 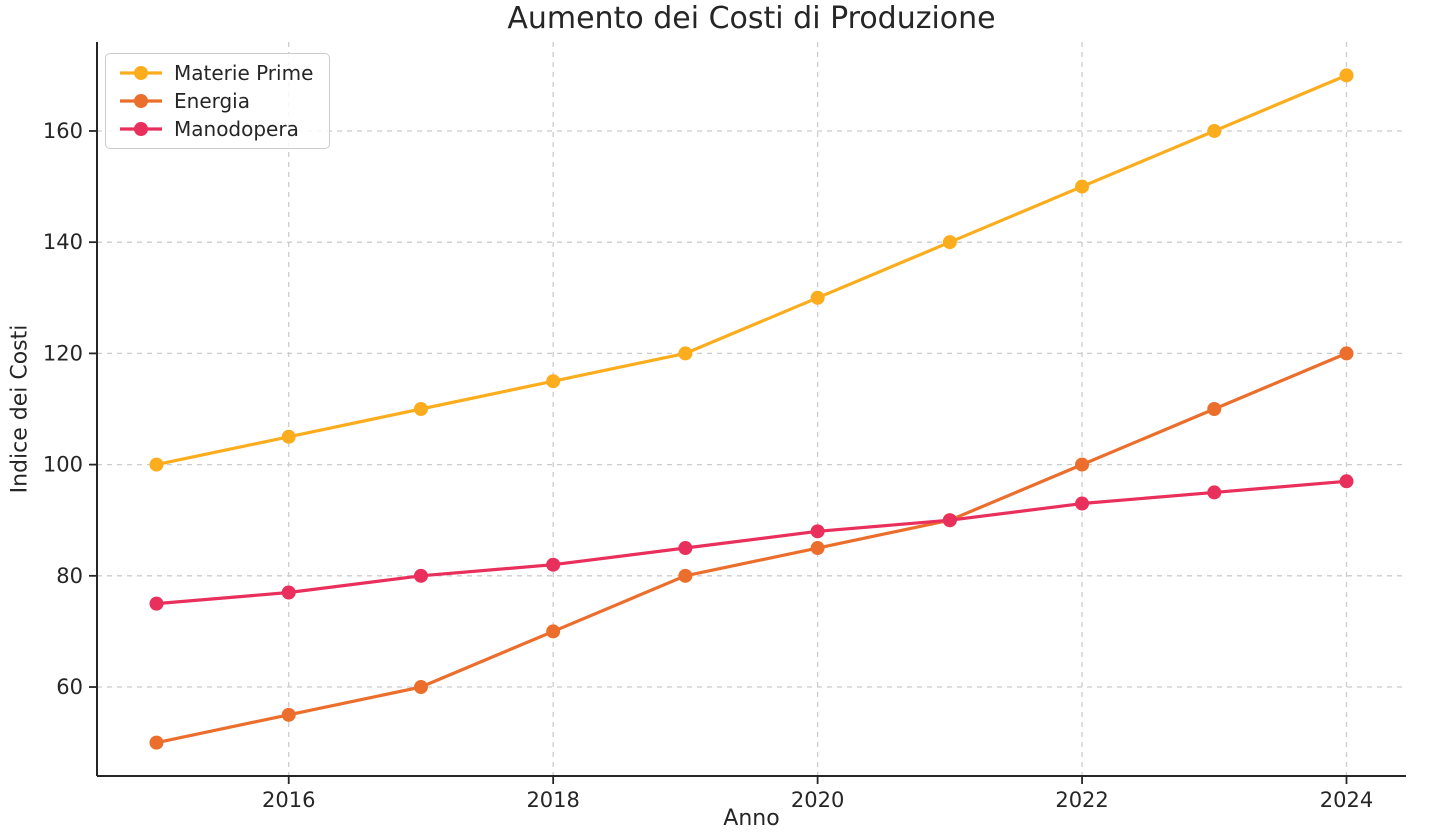 I want to click on y-tick-label: 120, so click(x=63, y=353).